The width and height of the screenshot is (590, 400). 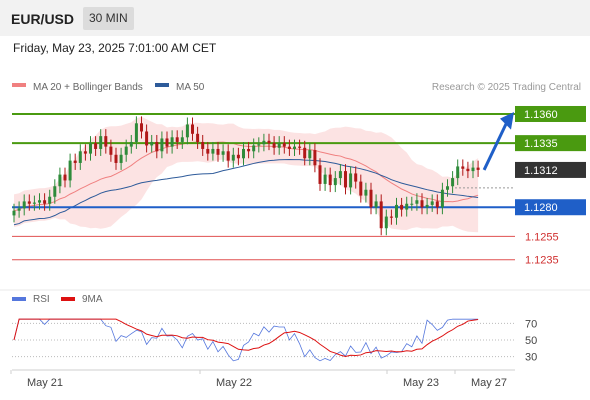 What do you see at coordinates (115, 48) in the screenshot?
I see `chart-datetime: Friday, May 23, 2025 7:01:00 AM CET` at bounding box center [115, 48].